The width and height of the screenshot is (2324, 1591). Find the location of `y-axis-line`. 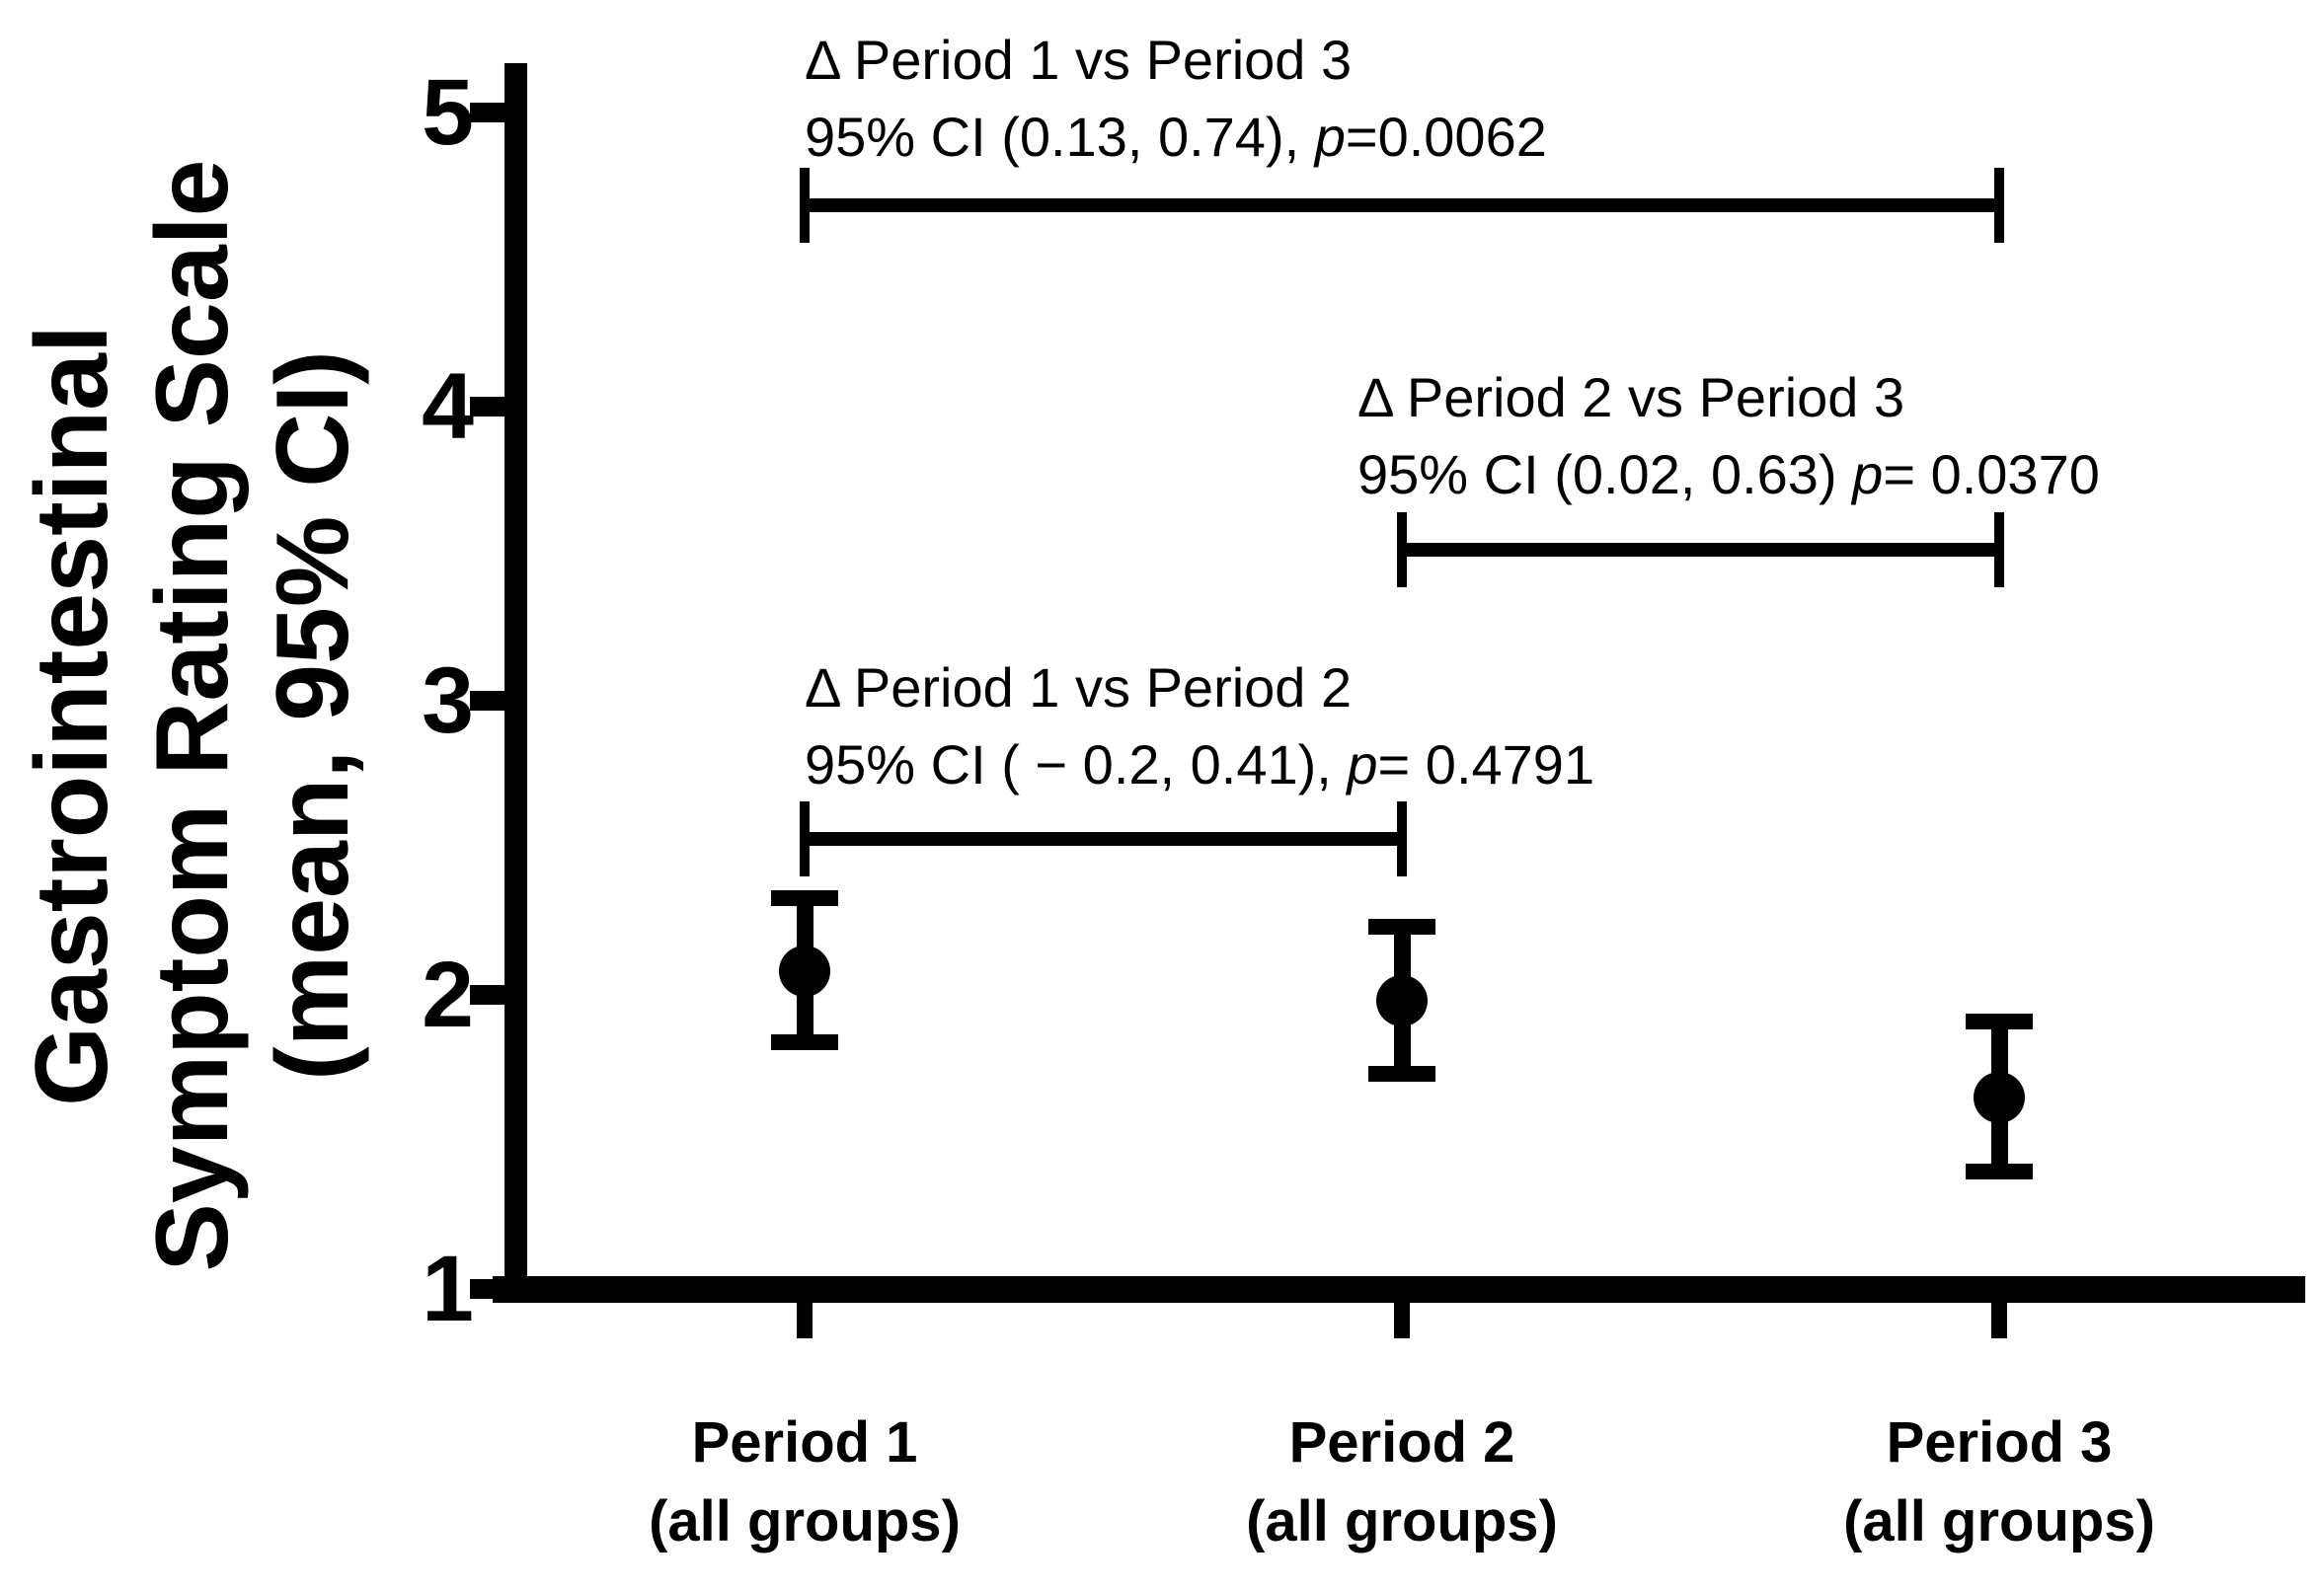

y-axis-line is located at coordinates (515, 683).